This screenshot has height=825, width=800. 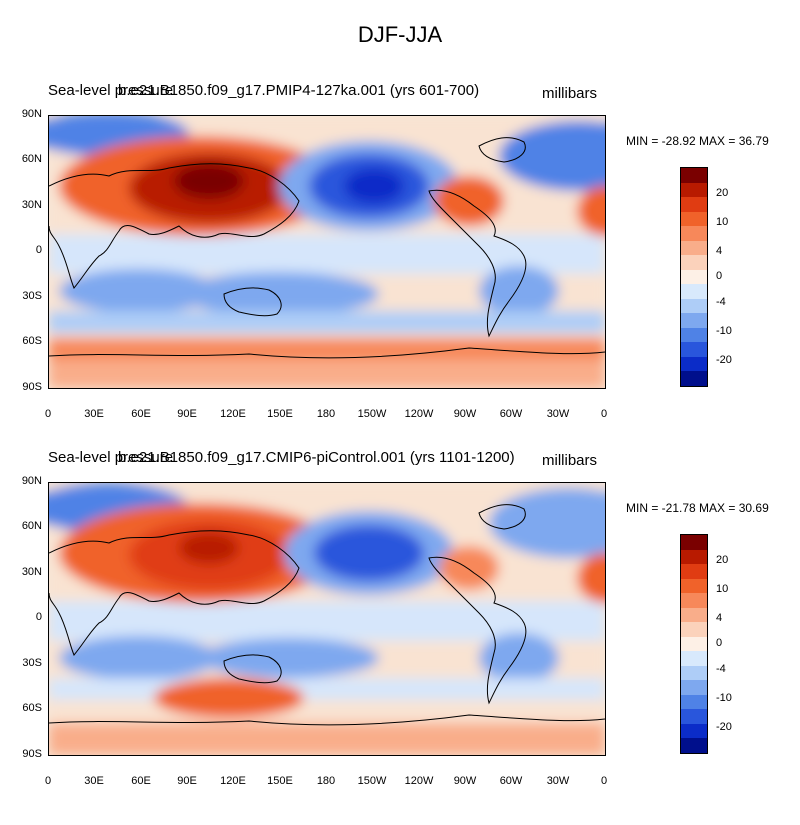 What do you see at coordinates (697, 141) in the screenshot?
I see `minmax-label: MIN = -28.92 MAX = 36.79` at bounding box center [697, 141].